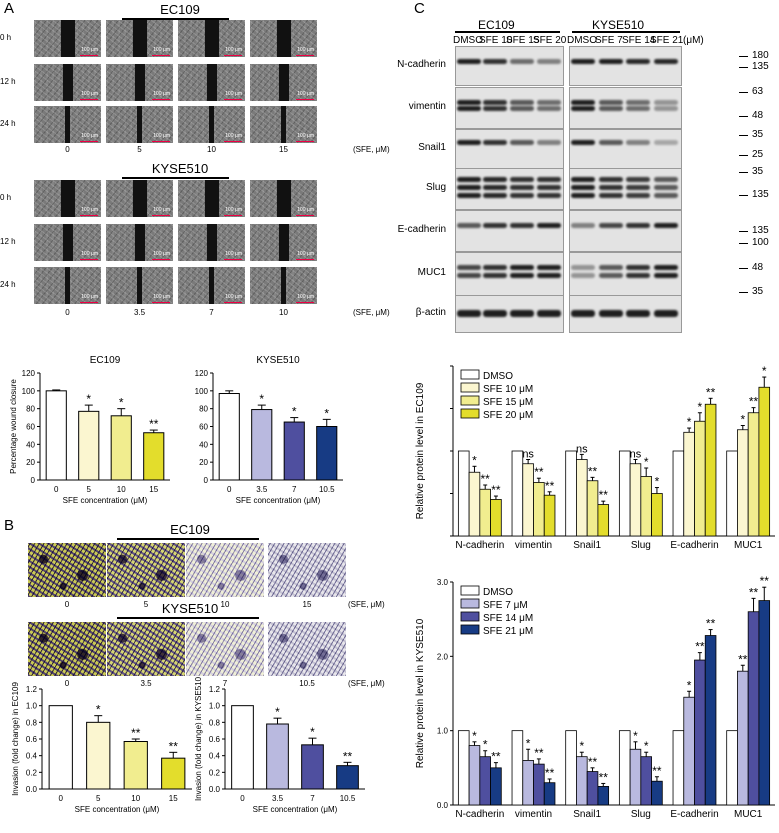  What do you see at coordinates (203, 462) in the screenshot?
I see `y-tick-label: 20` at bounding box center [203, 462].